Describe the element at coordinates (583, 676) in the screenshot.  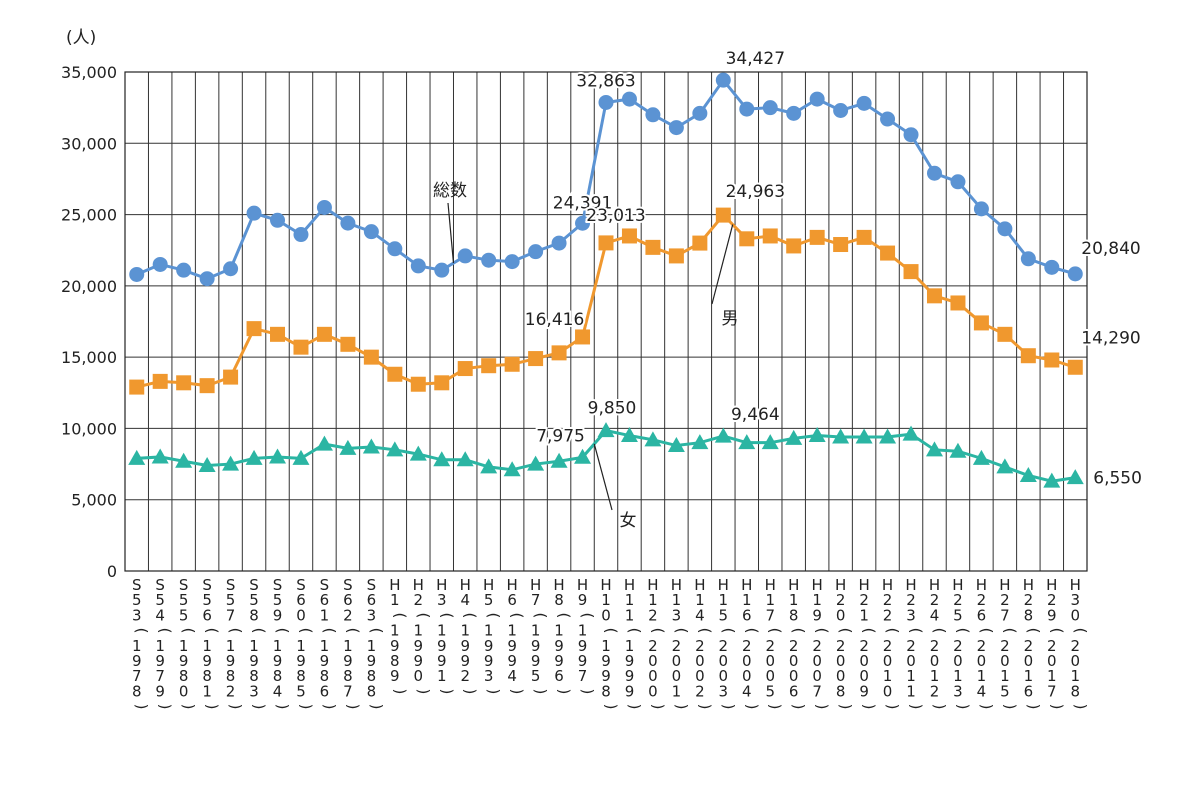
I see `x-tick-char: 7` at that location.